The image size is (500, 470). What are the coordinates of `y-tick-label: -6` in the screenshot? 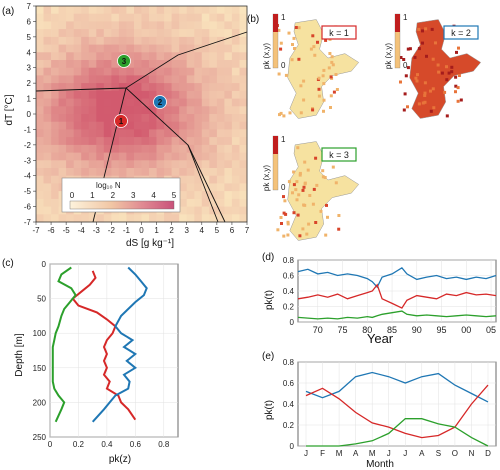 It's located at (28, 207).